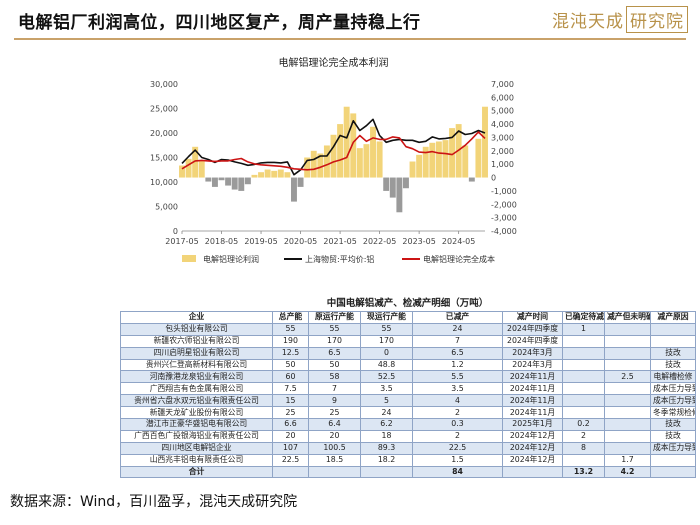 The height and width of the screenshot is (525, 700). I want to click on table-row: 山西兆丰铝电有限责任公司 22.5 18.5 18.2 1.5 2024年12月 1.7, so click(408, 460).